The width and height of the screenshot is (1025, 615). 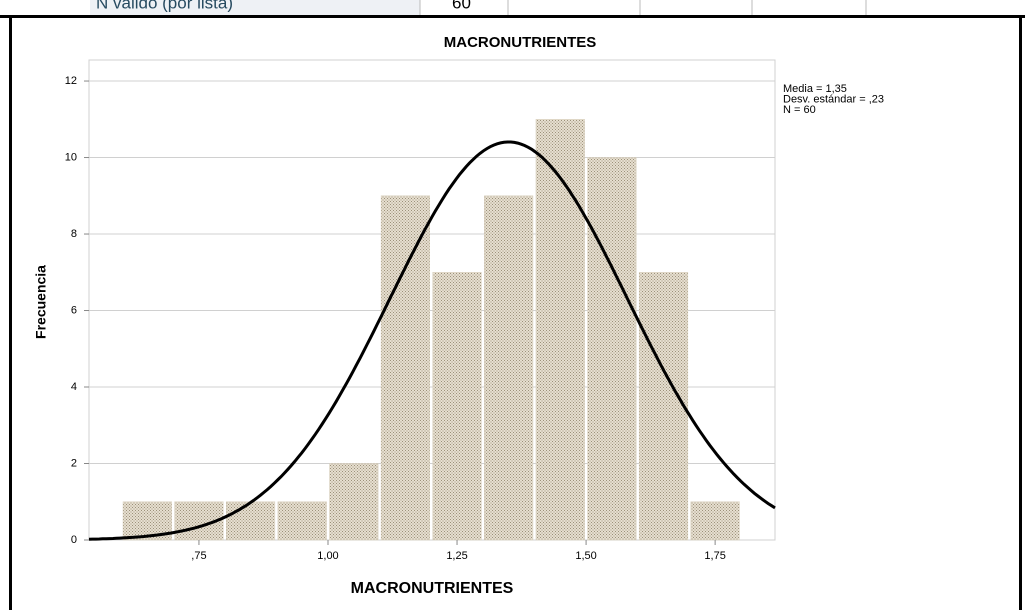 I want to click on x-tick-label: 1,50, so click(x=585, y=556).